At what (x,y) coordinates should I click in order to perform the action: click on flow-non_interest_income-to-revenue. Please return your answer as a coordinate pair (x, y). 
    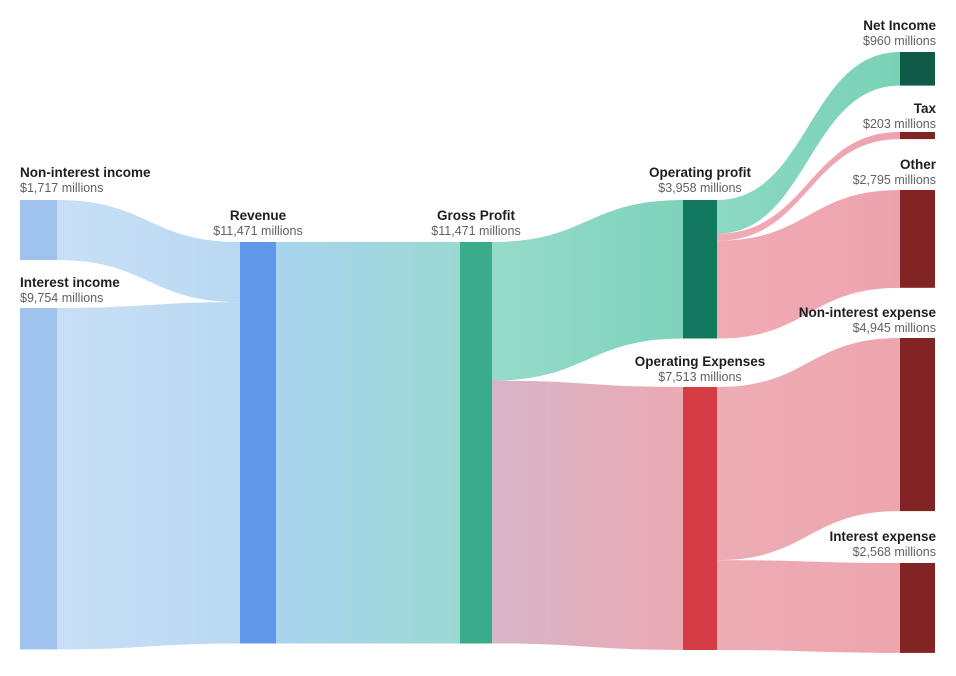
    Looking at the image, I should click on (148, 251).